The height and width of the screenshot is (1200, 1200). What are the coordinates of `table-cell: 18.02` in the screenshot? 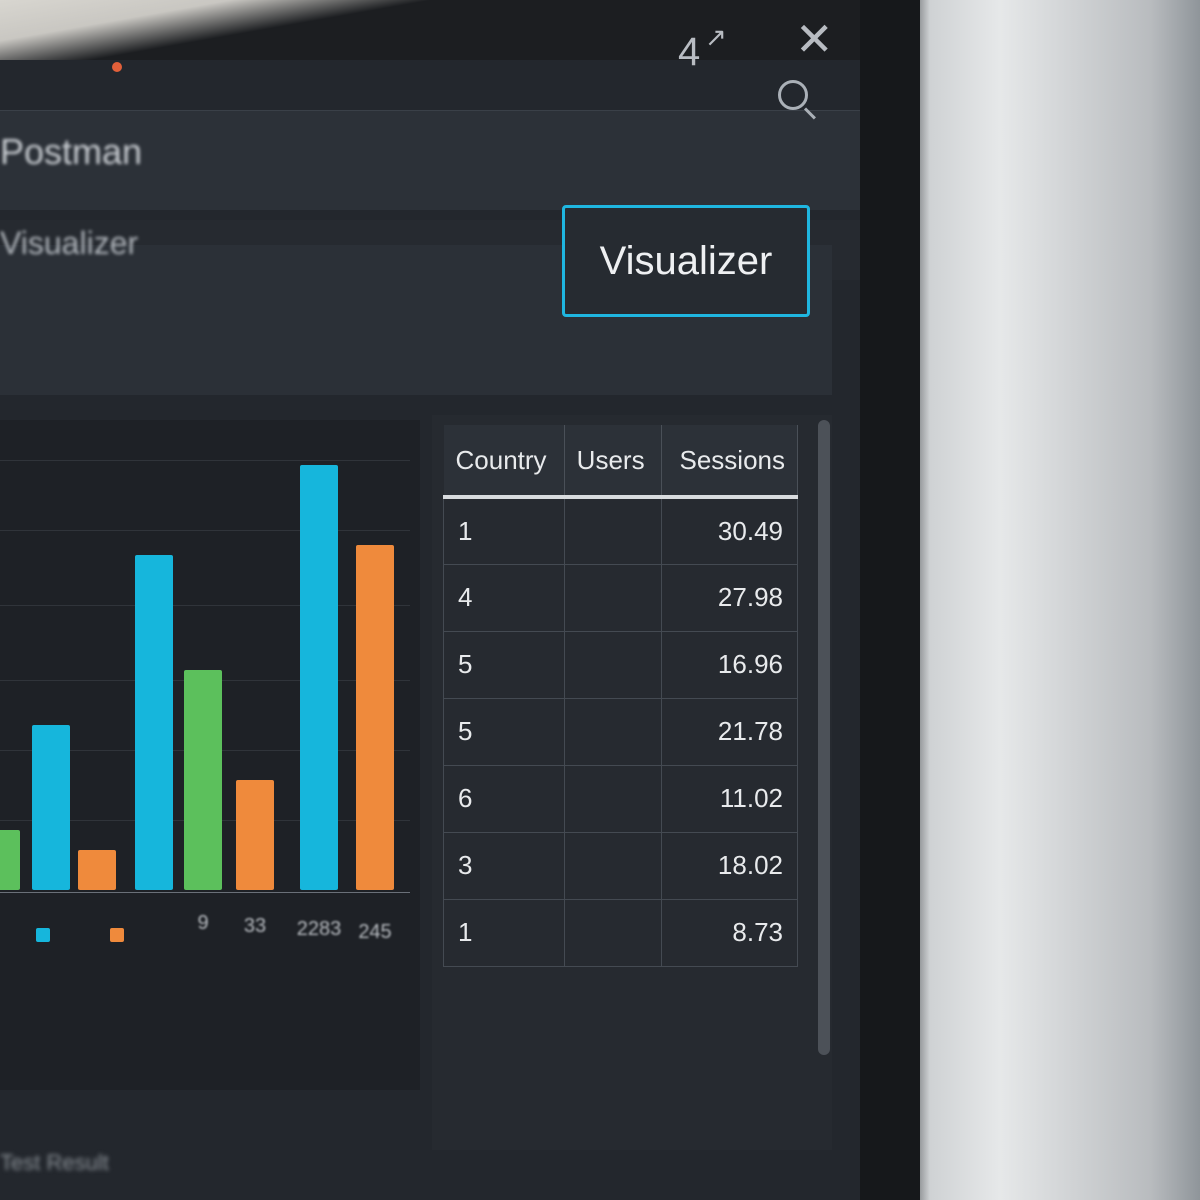 It's located at (729, 865).